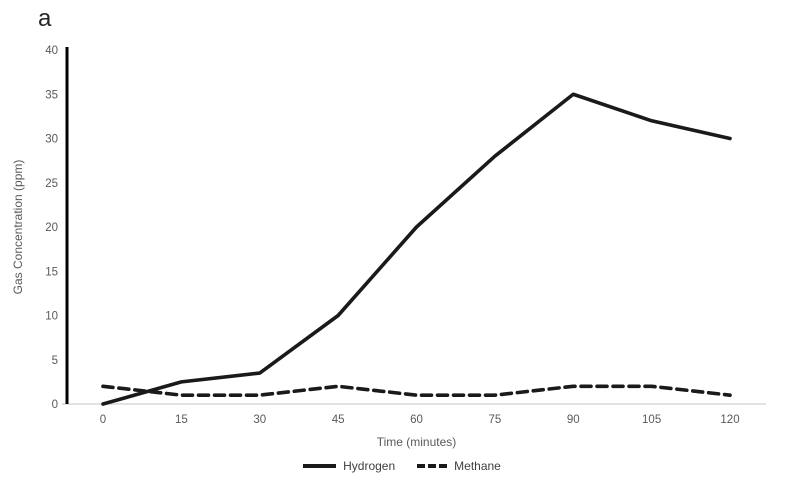 Image resolution: width=804 pixels, height=482 pixels. I want to click on x-axis-title: Time (minutes), so click(417, 442).